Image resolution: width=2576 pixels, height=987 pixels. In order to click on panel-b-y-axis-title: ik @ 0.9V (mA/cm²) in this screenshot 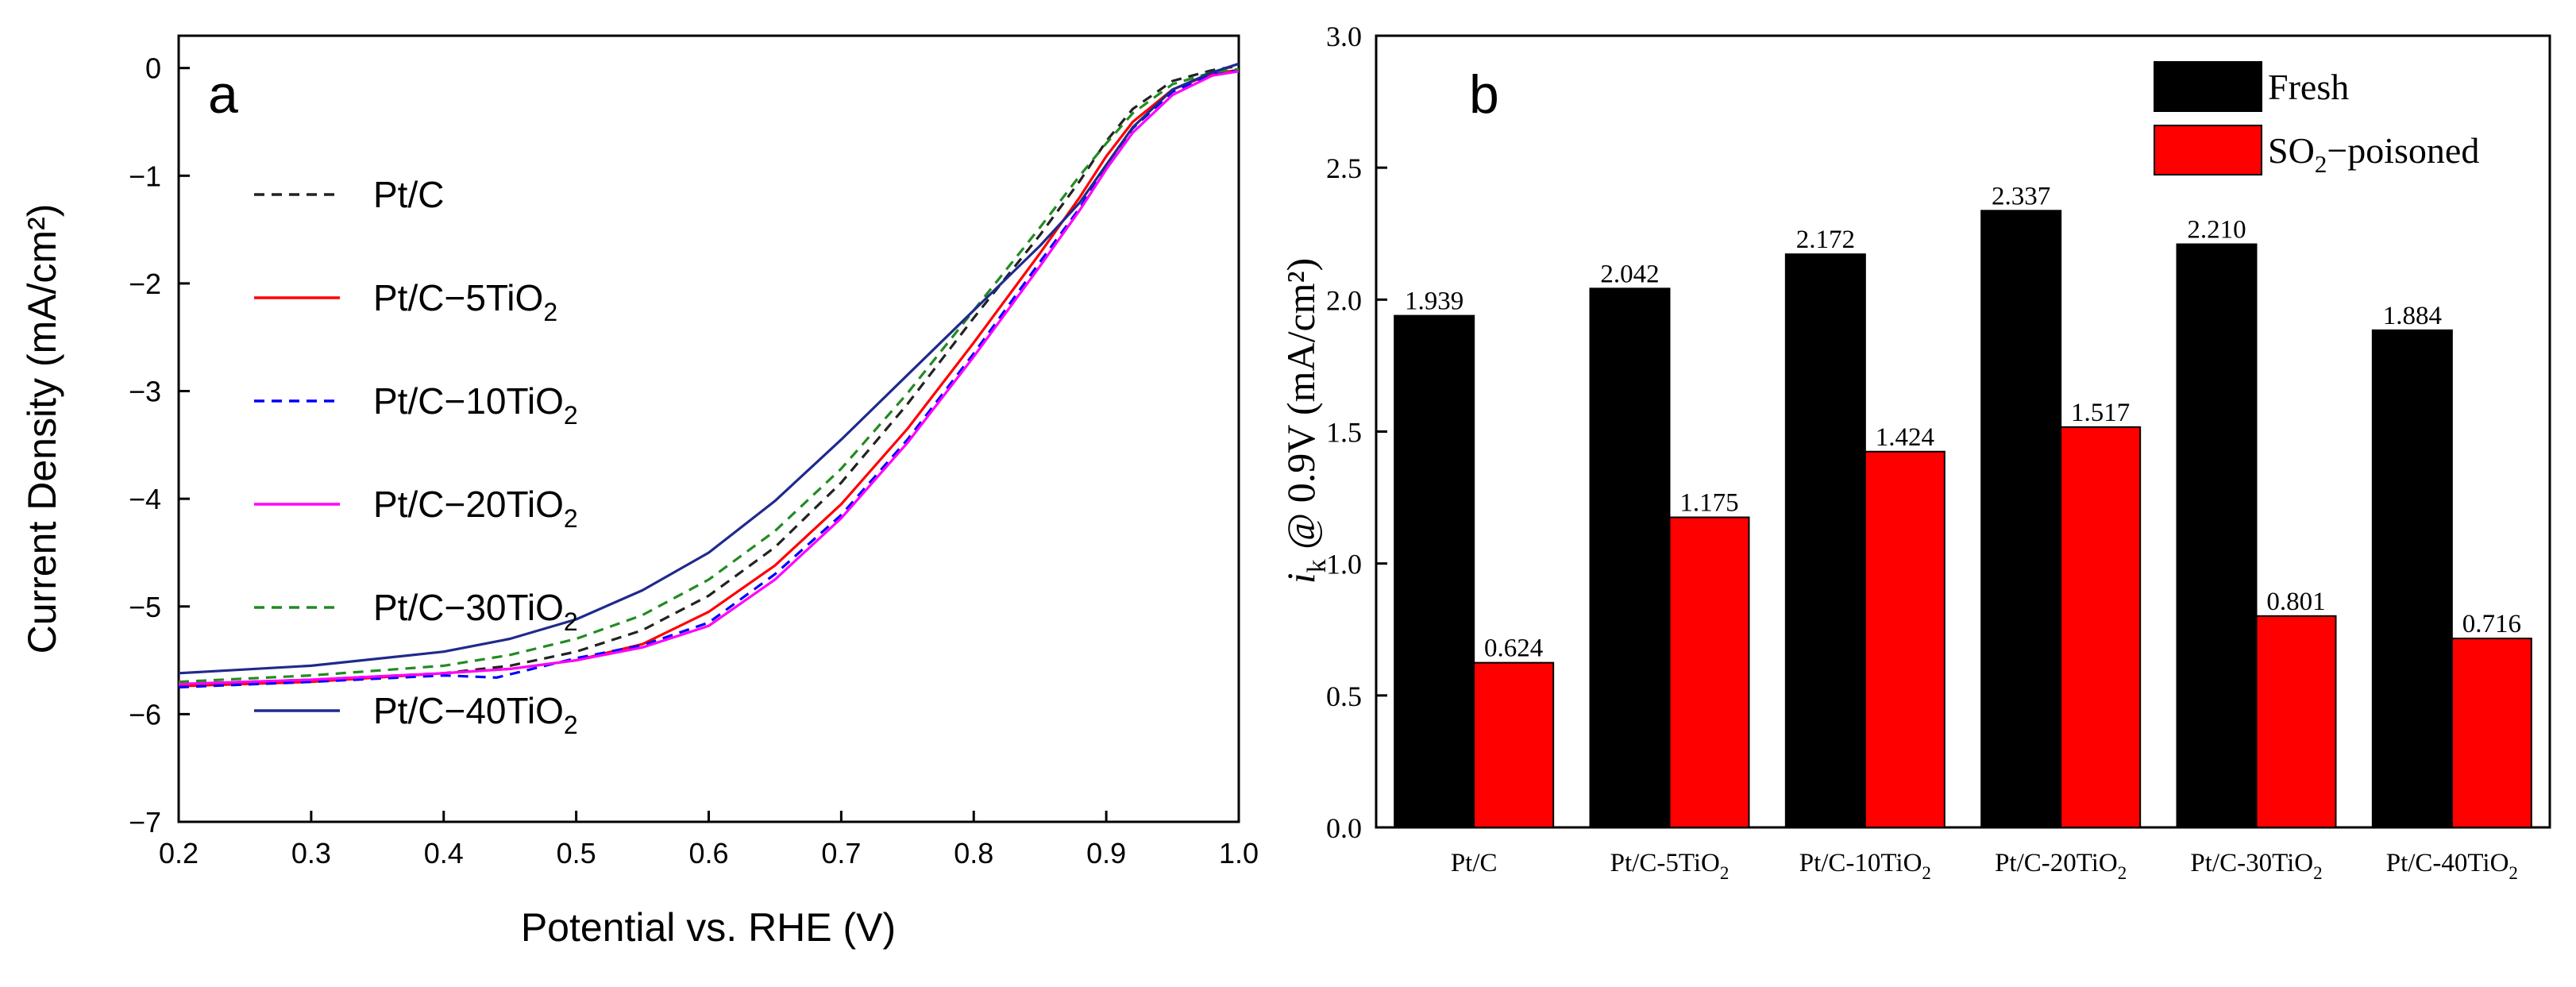, I will do `click(1305, 421)`.